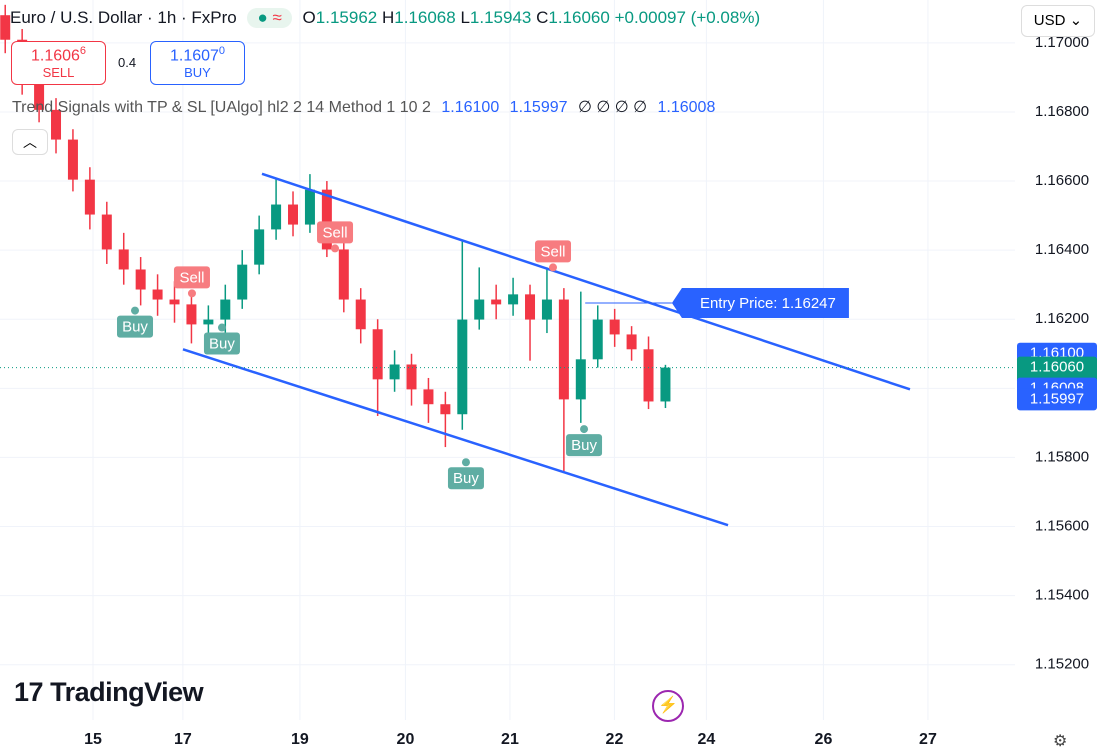 The height and width of the screenshot is (751, 1100). What do you see at coordinates (194, 56) in the screenshot?
I see `buy-price: 1.1607` at bounding box center [194, 56].